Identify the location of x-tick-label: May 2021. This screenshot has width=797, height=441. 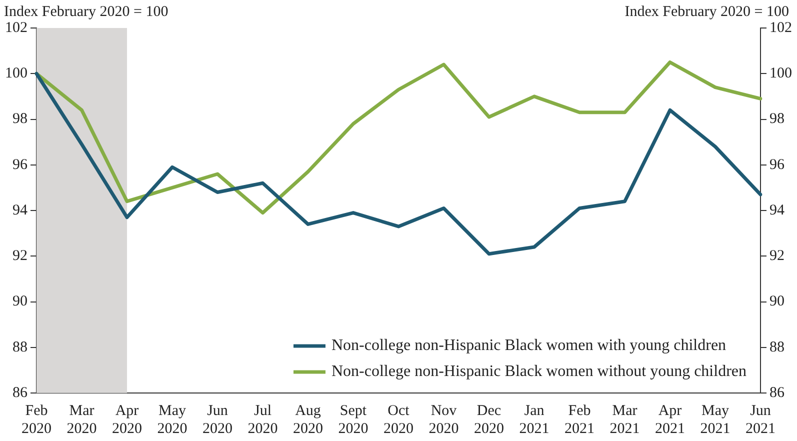
(715, 419).